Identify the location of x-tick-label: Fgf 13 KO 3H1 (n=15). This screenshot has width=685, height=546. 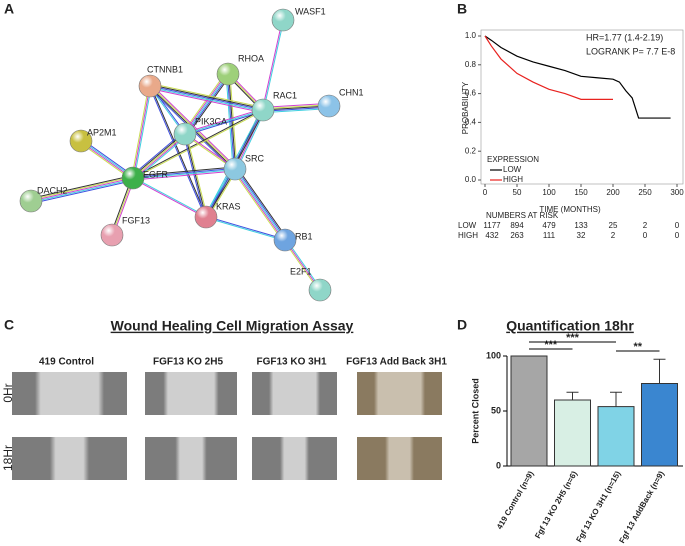
(598, 506).